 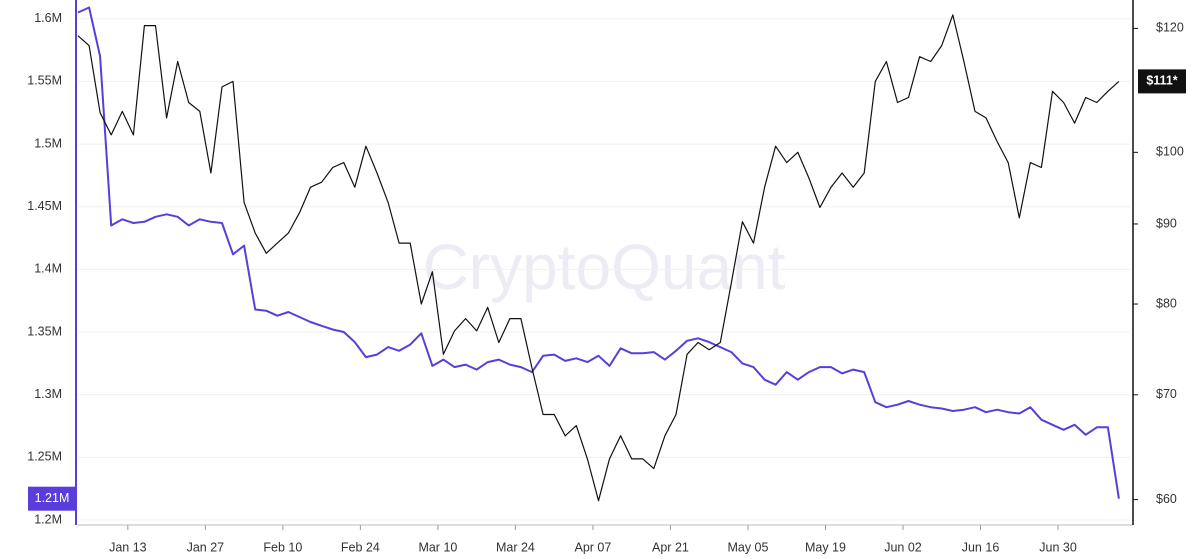 What do you see at coordinates (48, 394) in the screenshot?
I see `y-tick-label: 1.3M` at bounding box center [48, 394].